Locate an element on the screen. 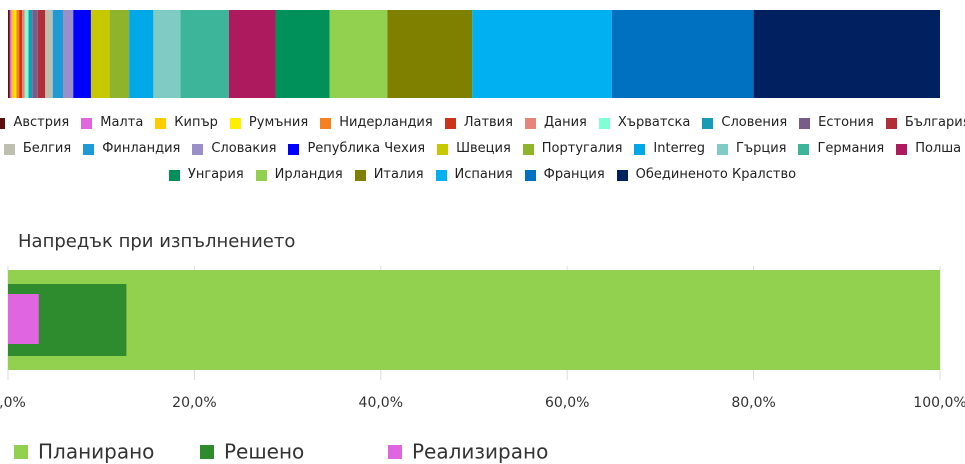  legend-item: Белгия is located at coordinates (37, 149).